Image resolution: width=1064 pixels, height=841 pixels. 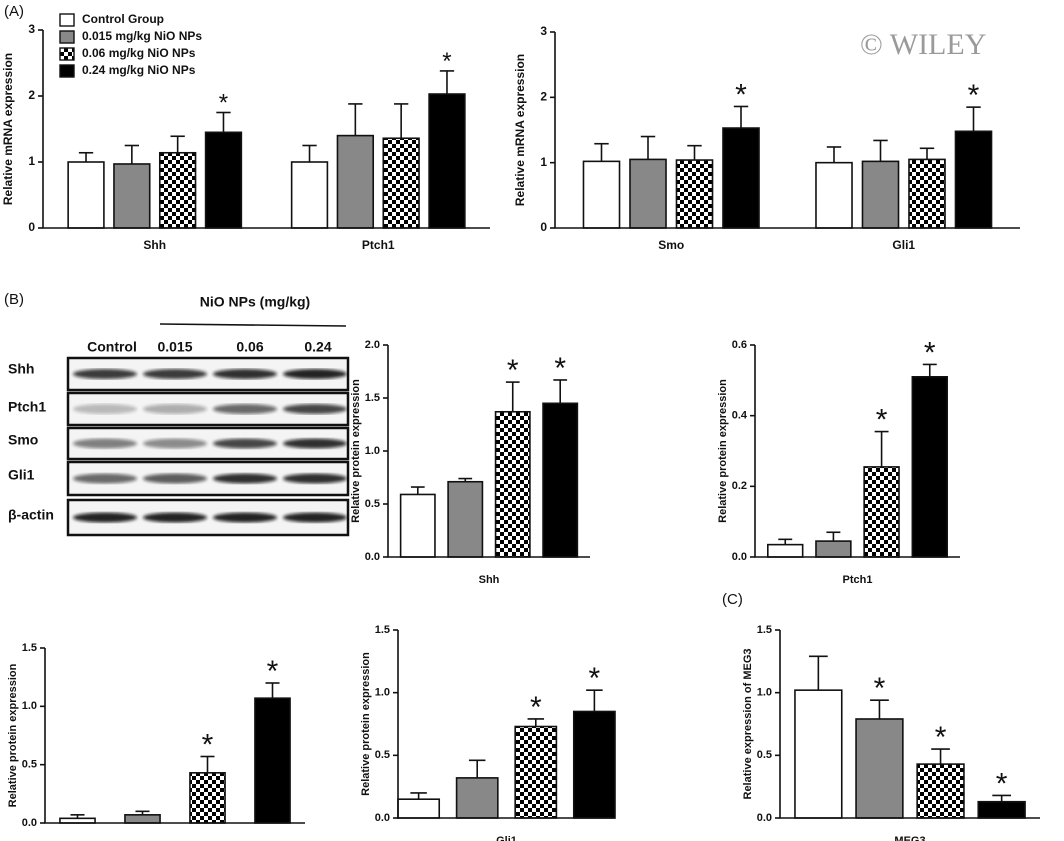 I want to click on watermark: © WILEY, so click(x=923, y=44).